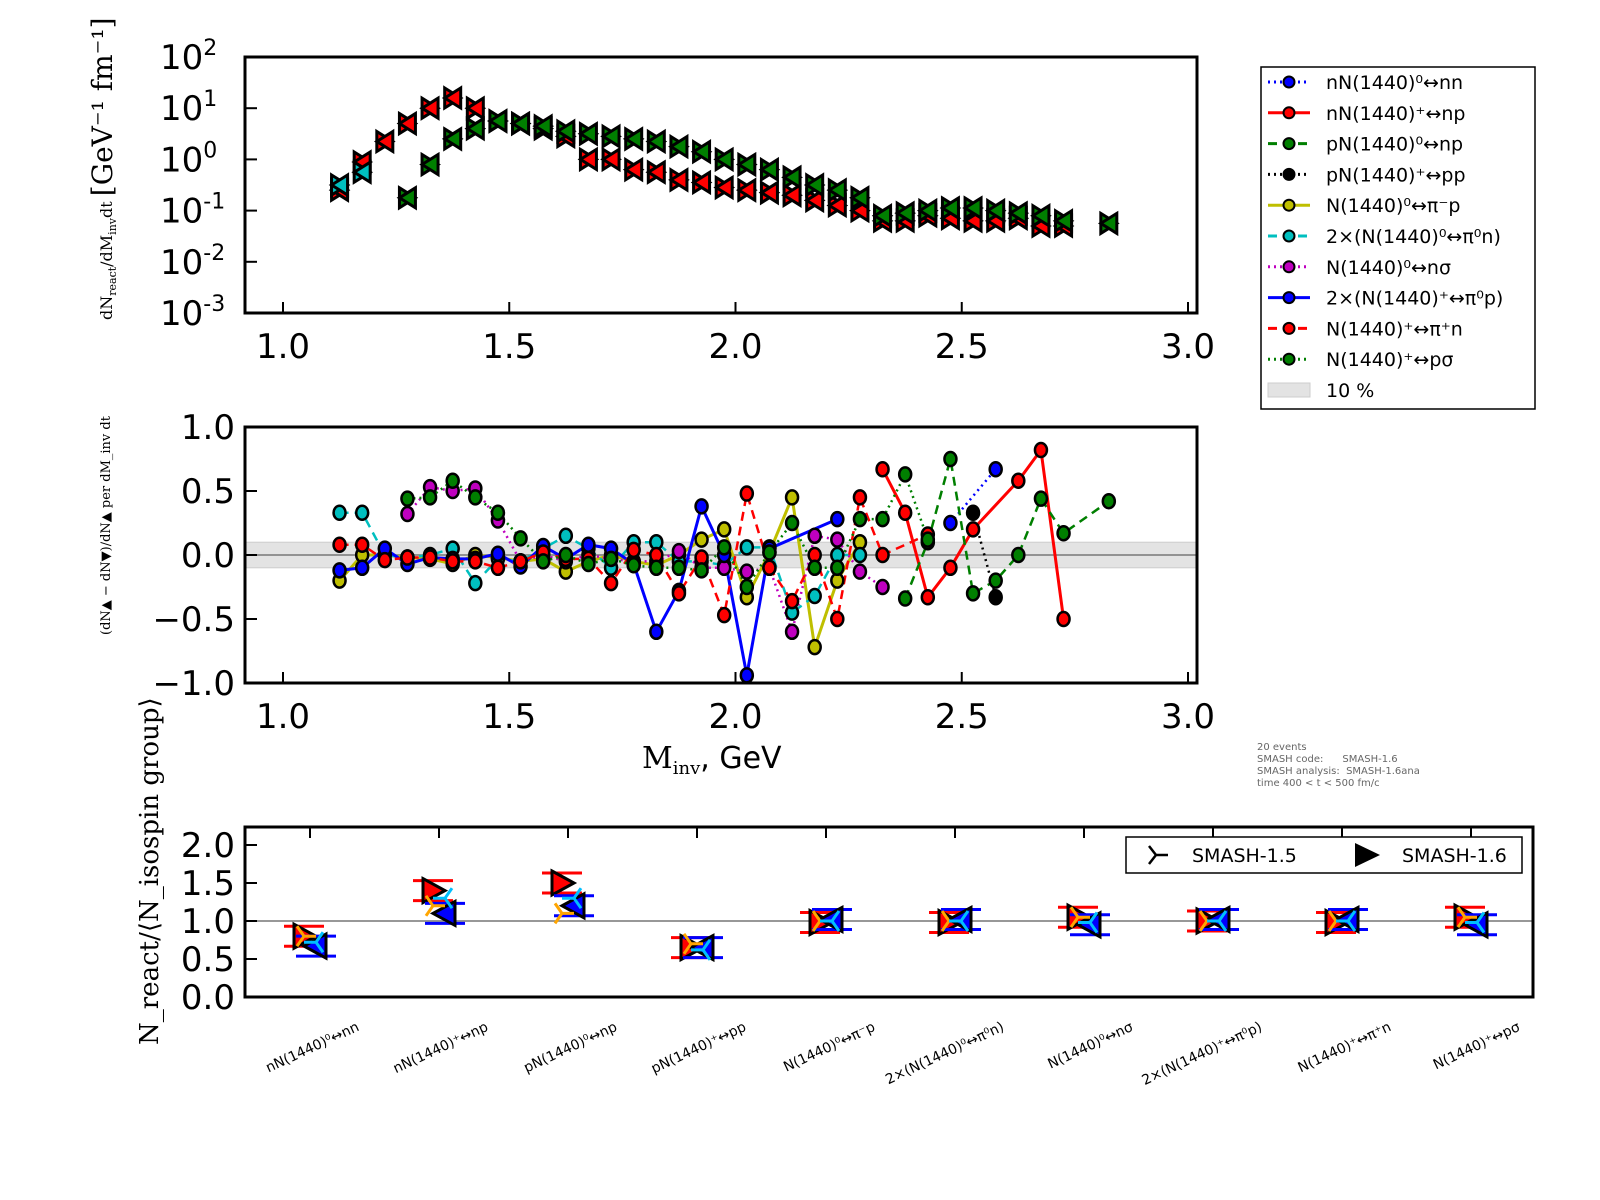 The height and width of the screenshot is (1200, 1600). I want to click on category-label: pN(1440)⁰↔np, so click(570, 1047).